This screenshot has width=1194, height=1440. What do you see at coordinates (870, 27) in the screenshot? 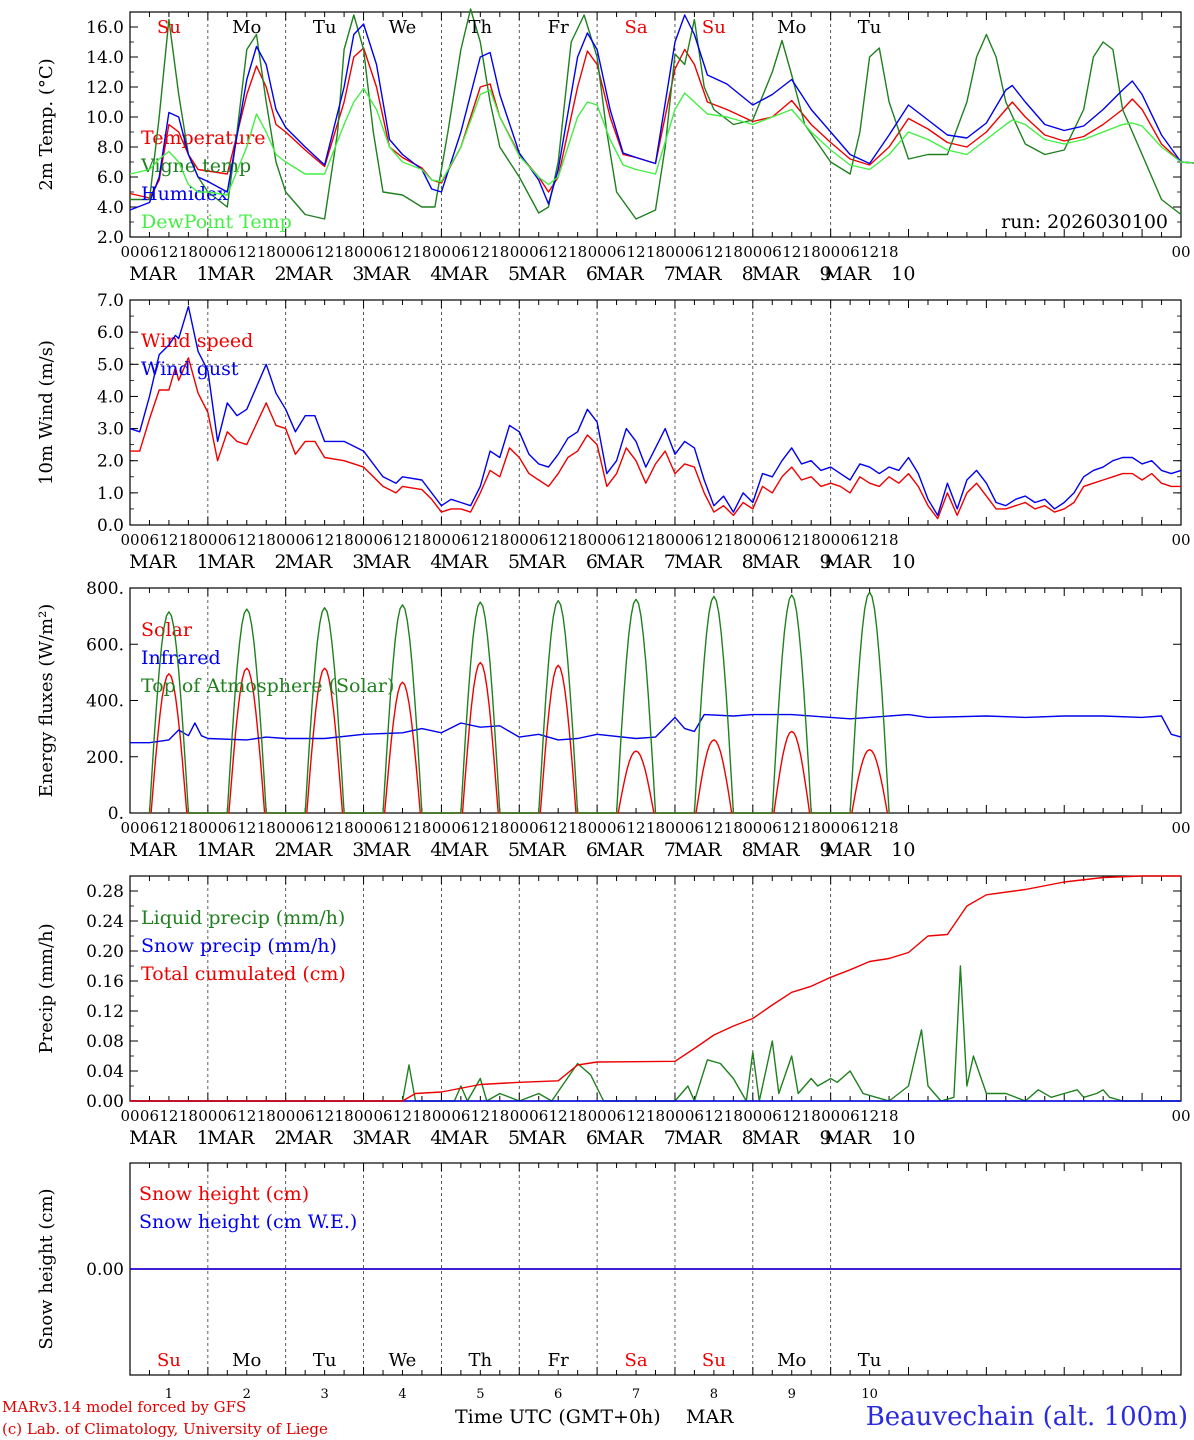
I see `day-name-top: Tu` at bounding box center [870, 27].